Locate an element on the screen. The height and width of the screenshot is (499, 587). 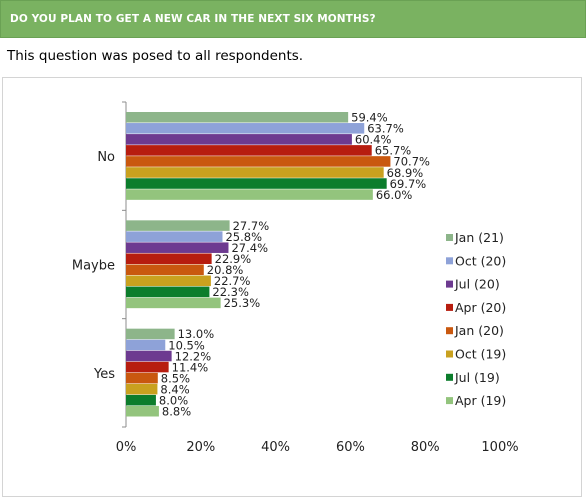
bar-value-label: 22.9% is located at coordinates (233, 259).